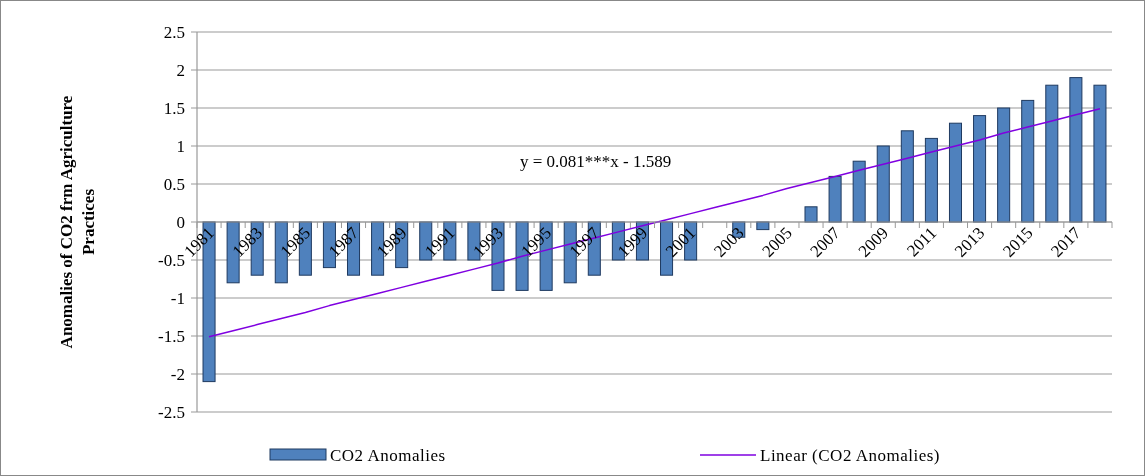  What do you see at coordinates (174, 32) in the screenshot?
I see `y-tick-label: 2.5` at bounding box center [174, 32].